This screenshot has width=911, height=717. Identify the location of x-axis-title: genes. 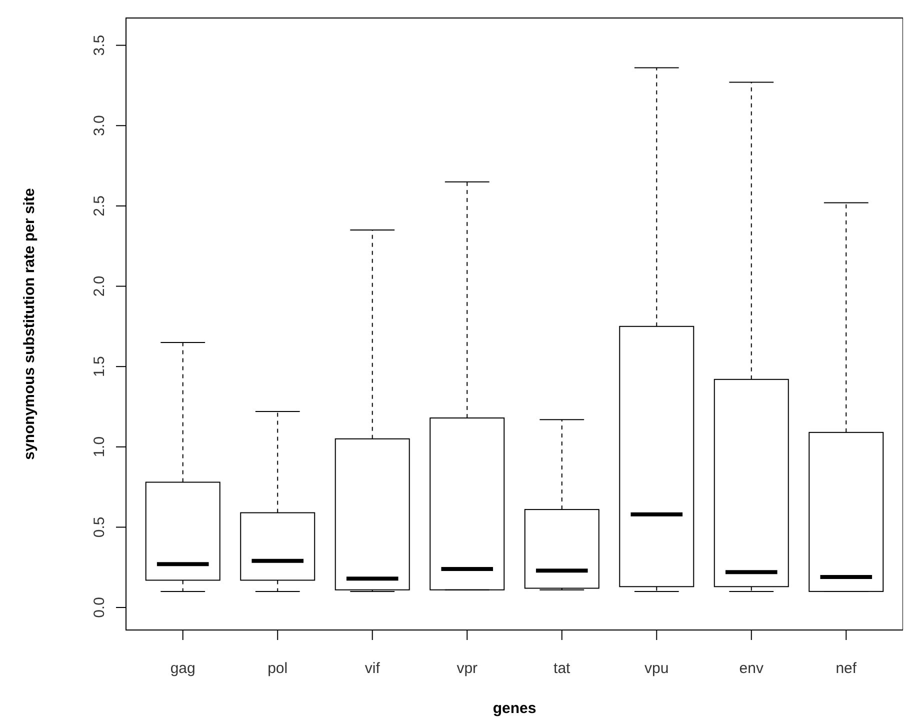
(514, 708).